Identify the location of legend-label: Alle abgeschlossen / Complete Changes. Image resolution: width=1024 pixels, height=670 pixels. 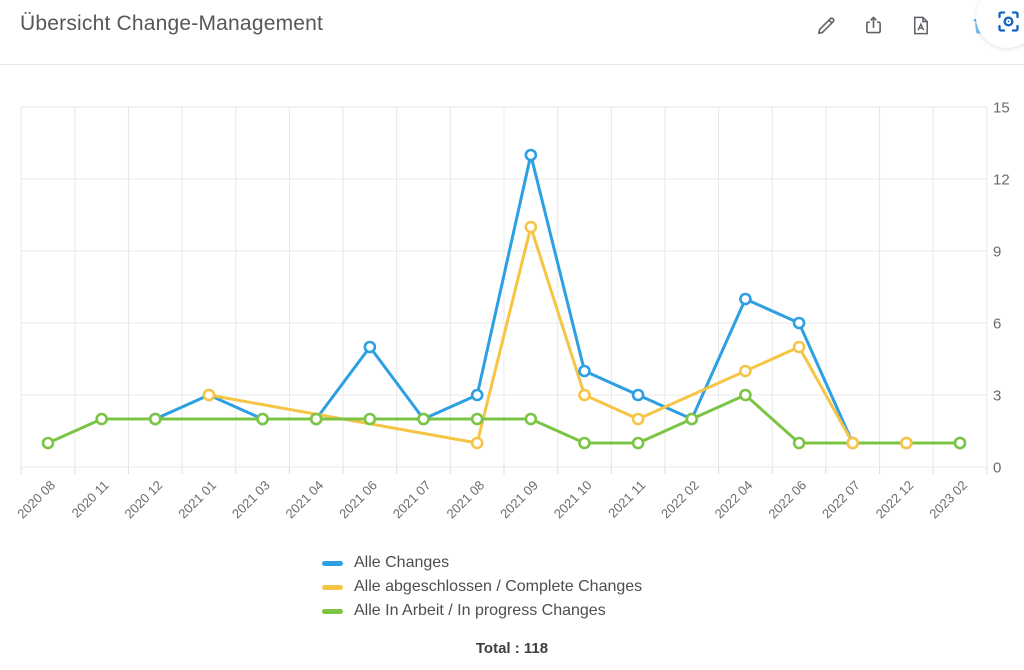
(498, 586).